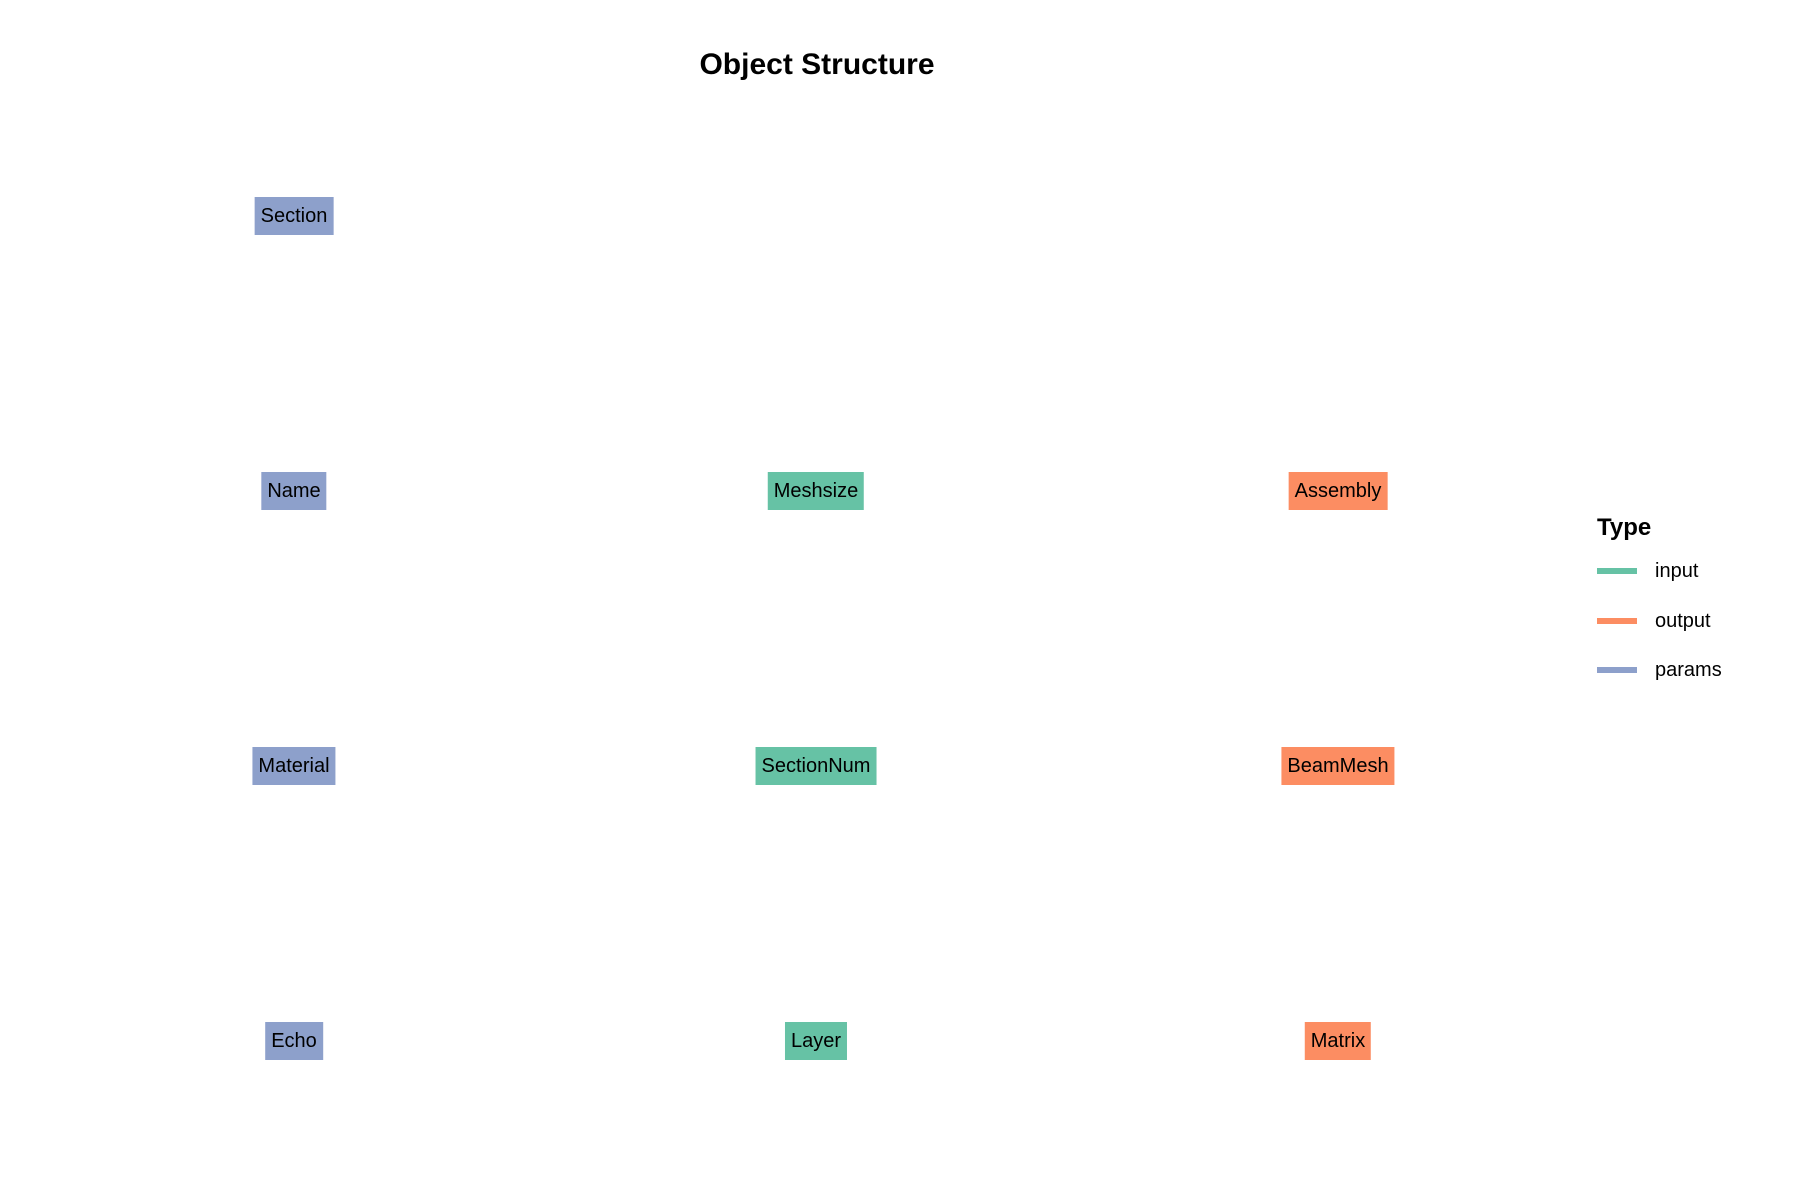 The height and width of the screenshot is (1200, 1800). Describe the element at coordinates (294, 216) in the screenshot. I see `node-section: Section` at that location.